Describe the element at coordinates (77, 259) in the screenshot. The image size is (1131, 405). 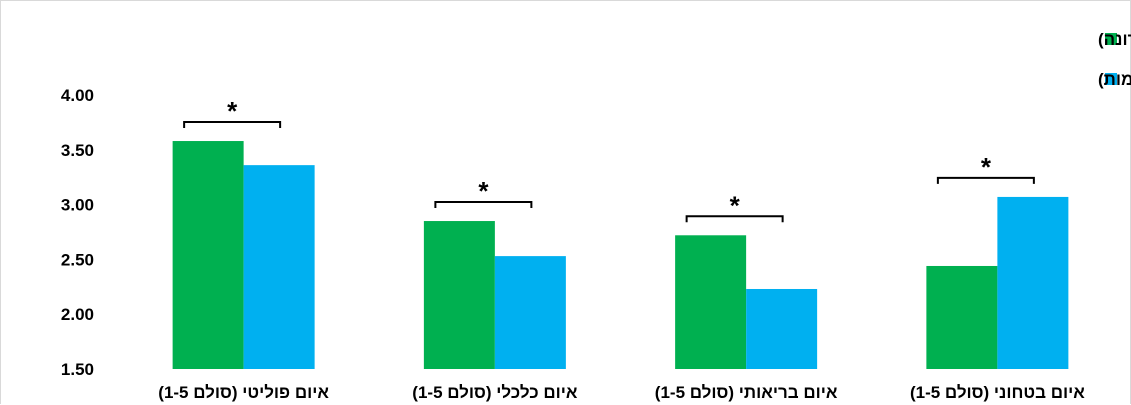
I see `y-tick-label: 2.50` at that location.